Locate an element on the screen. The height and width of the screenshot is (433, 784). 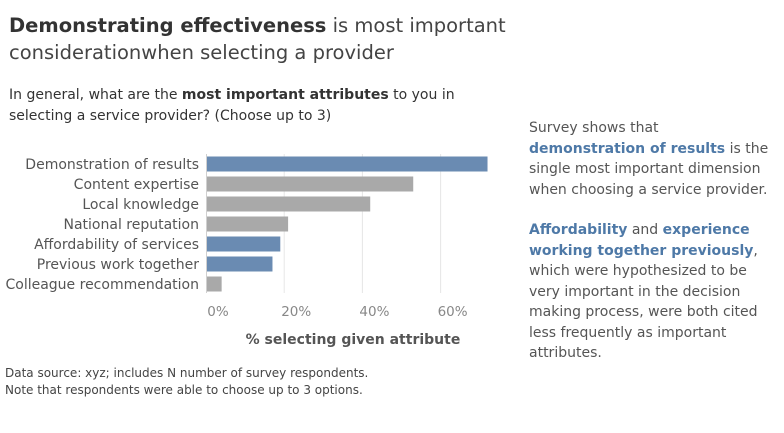
insight-highlight: Affordability is located at coordinates (578, 230).